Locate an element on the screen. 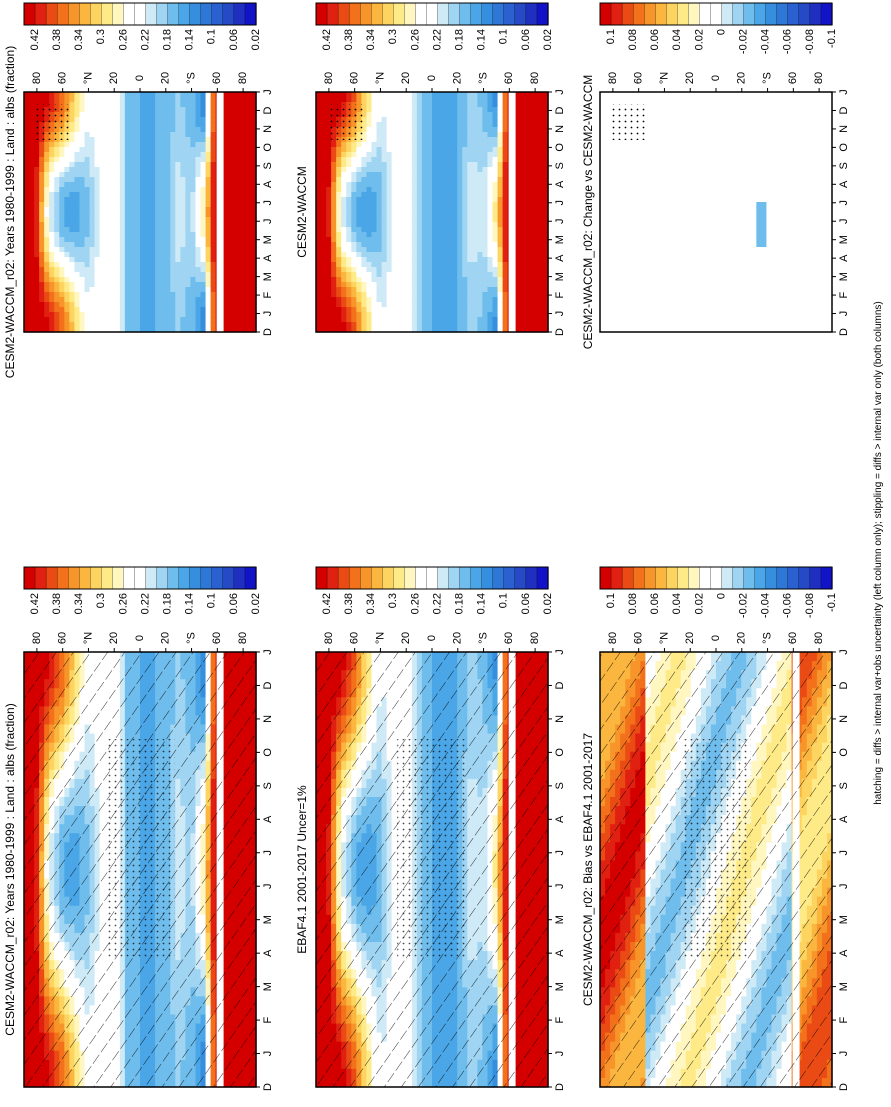 This screenshot has width=891, height=1107. month-tick-label: N is located at coordinates (560, 719).